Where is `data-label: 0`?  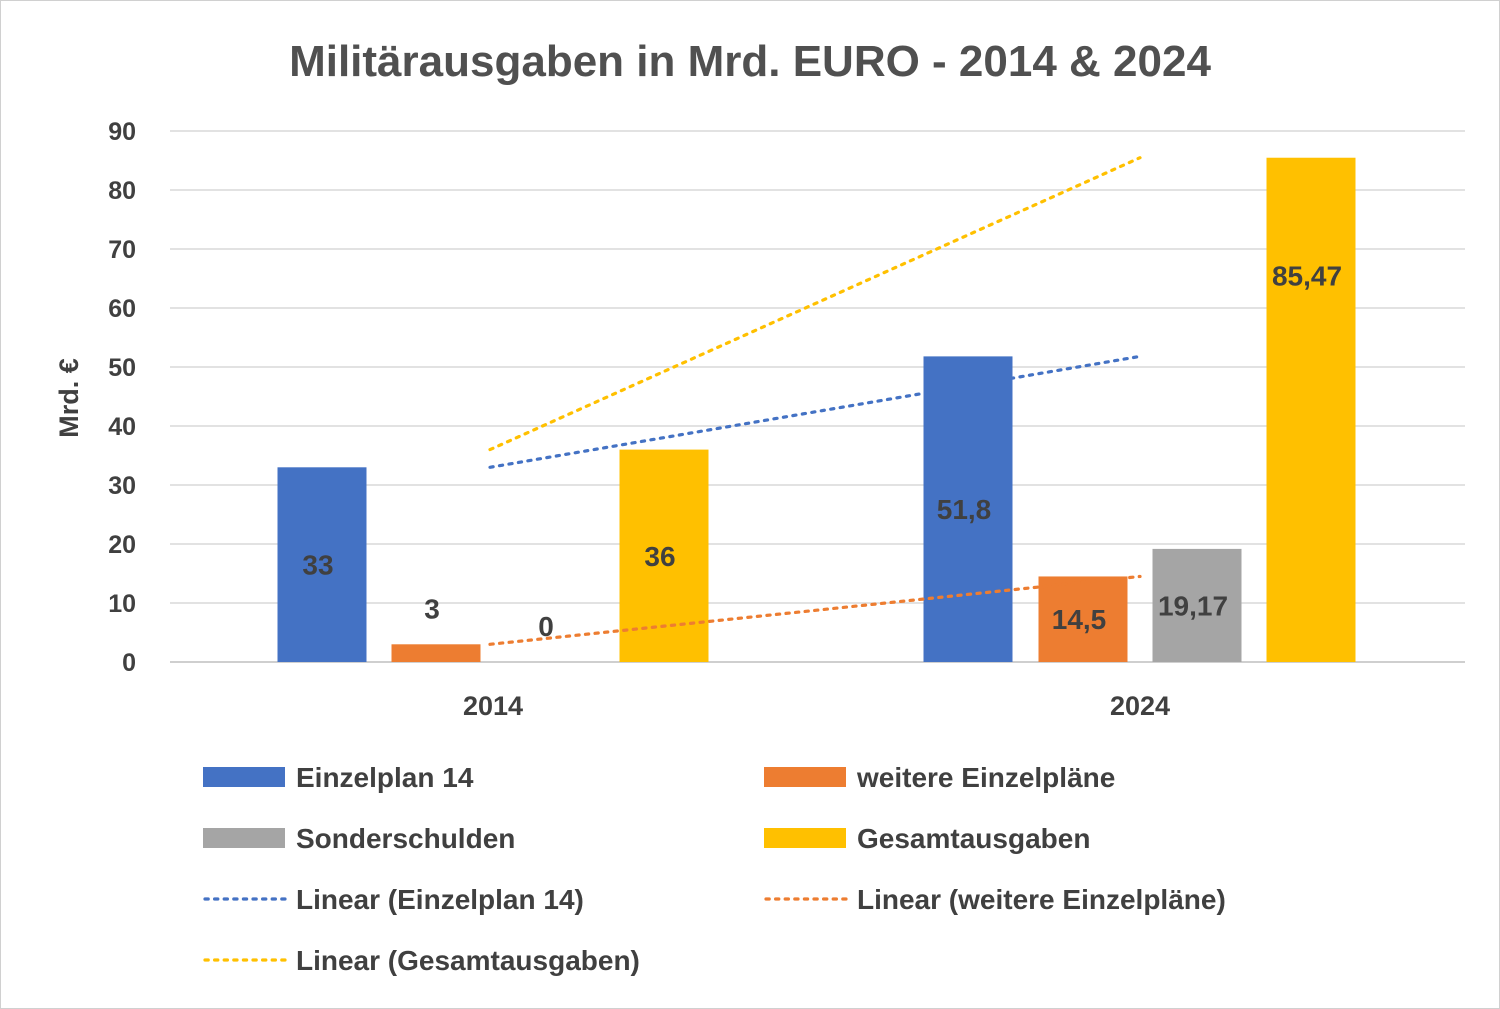 data-label: 0 is located at coordinates (546, 626).